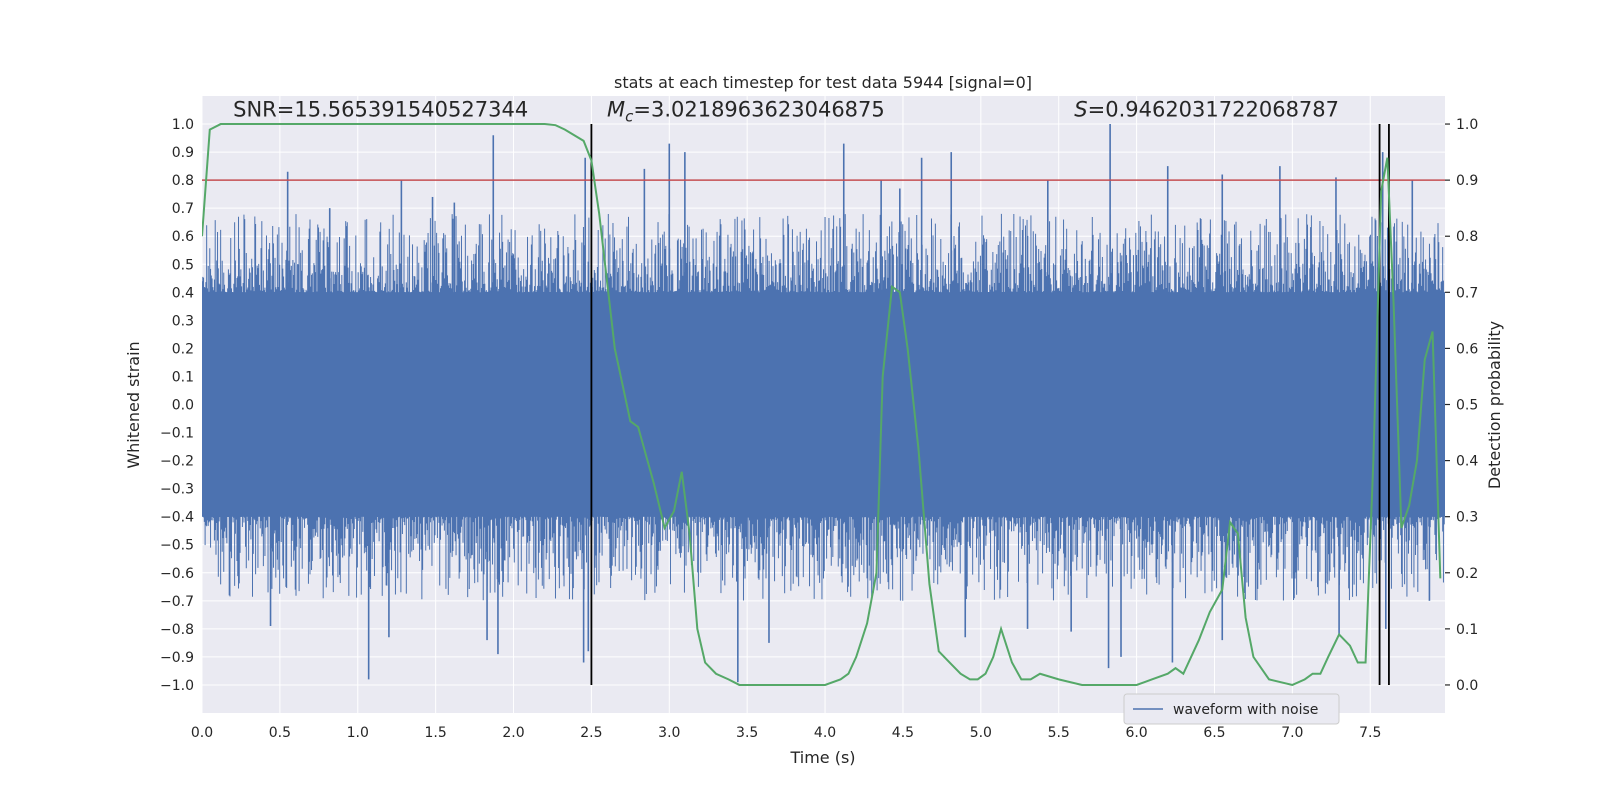 The width and height of the screenshot is (1600, 800). Describe the element at coordinates (1467, 518) in the screenshot. I see `y2-tick-label: 0.3` at that location.